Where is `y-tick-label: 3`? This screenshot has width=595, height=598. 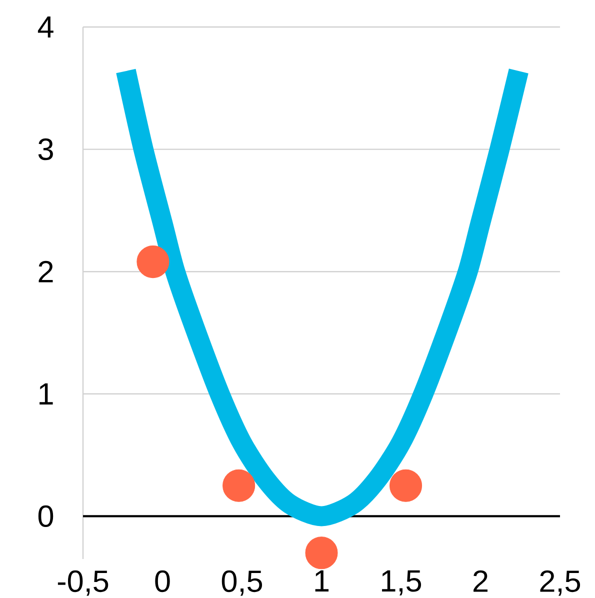 y-tick-label: 3 is located at coordinates (45, 149).